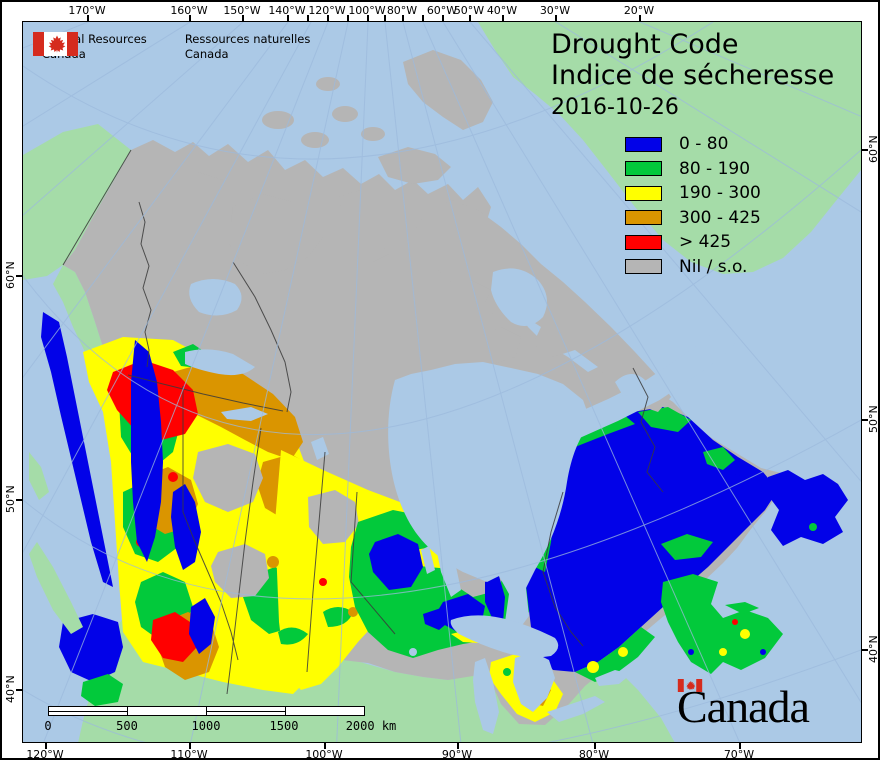  Describe the element at coordinates (324, 711) in the screenshot. I see `scale-segment` at that location.